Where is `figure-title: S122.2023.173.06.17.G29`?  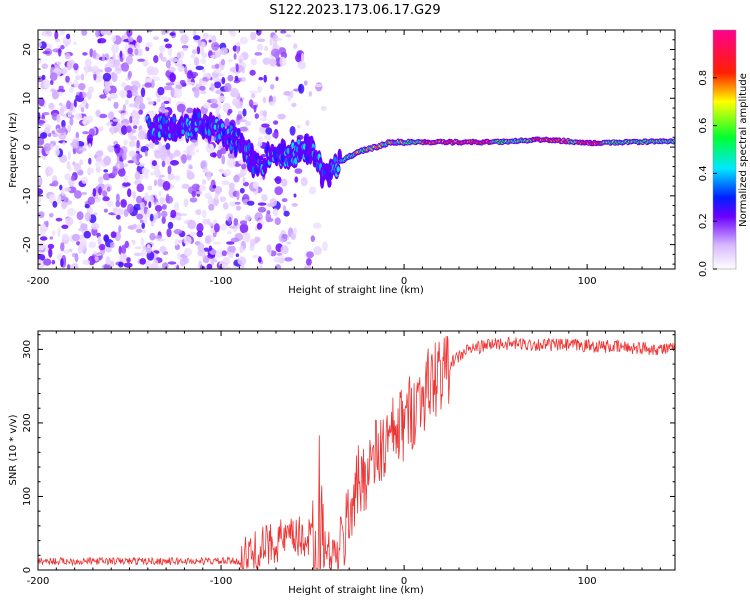
figure-title: S122.2023.173.06.17.G29 is located at coordinates (354, 10).